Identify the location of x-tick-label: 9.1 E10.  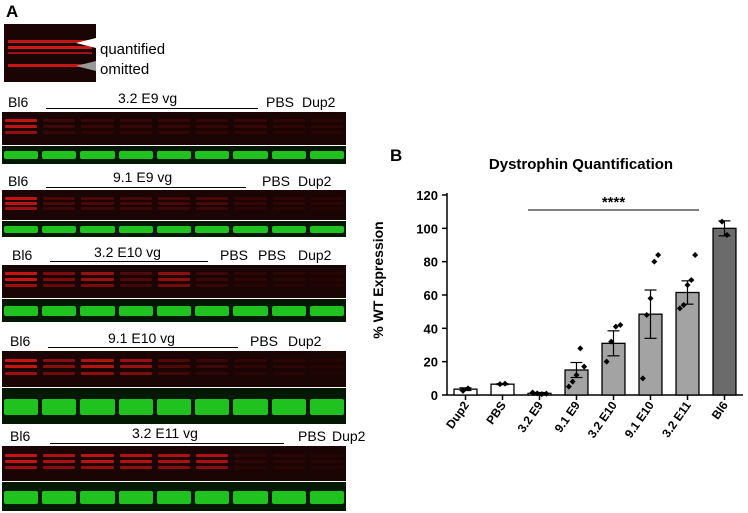
(639, 419).